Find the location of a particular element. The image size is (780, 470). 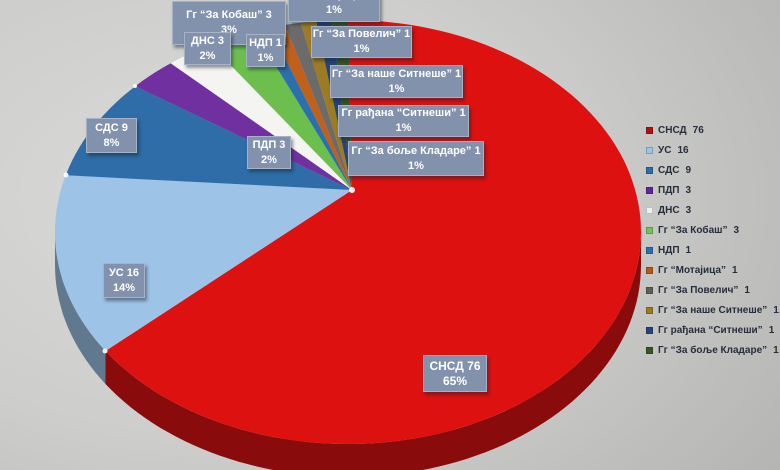

legend-item-gg-za-bolje-kladare: Гг “За боље Кладаре” 1 is located at coordinates (712, 350).